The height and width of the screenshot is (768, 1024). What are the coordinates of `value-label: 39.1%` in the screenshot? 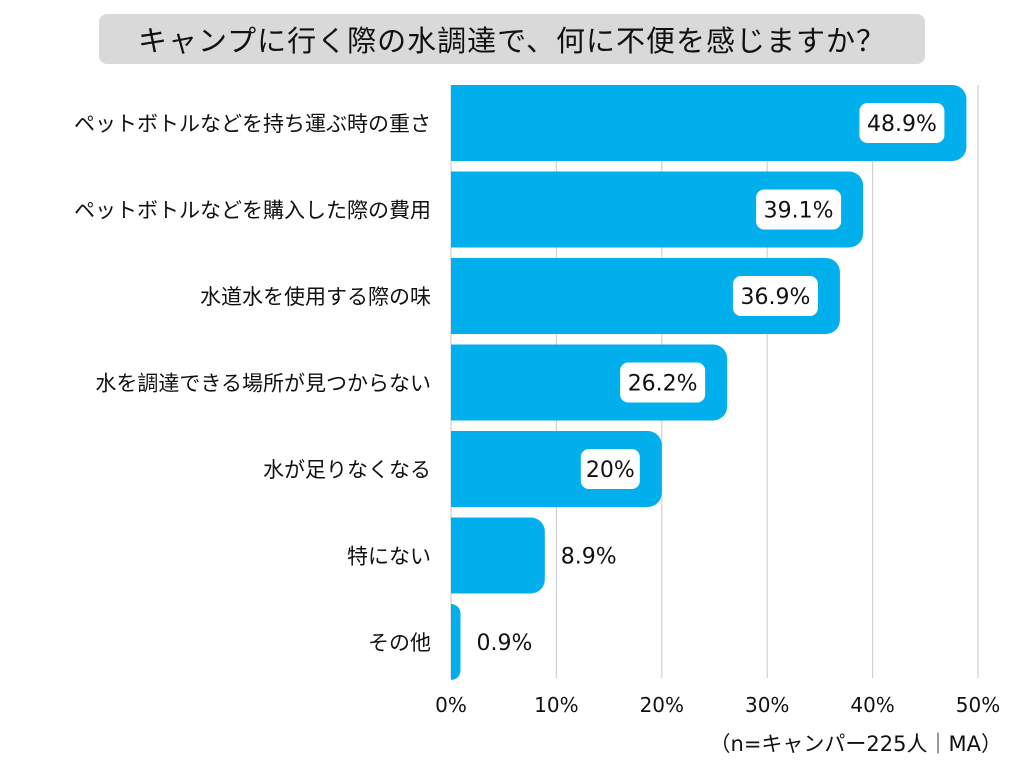 It's located at (799, 211).